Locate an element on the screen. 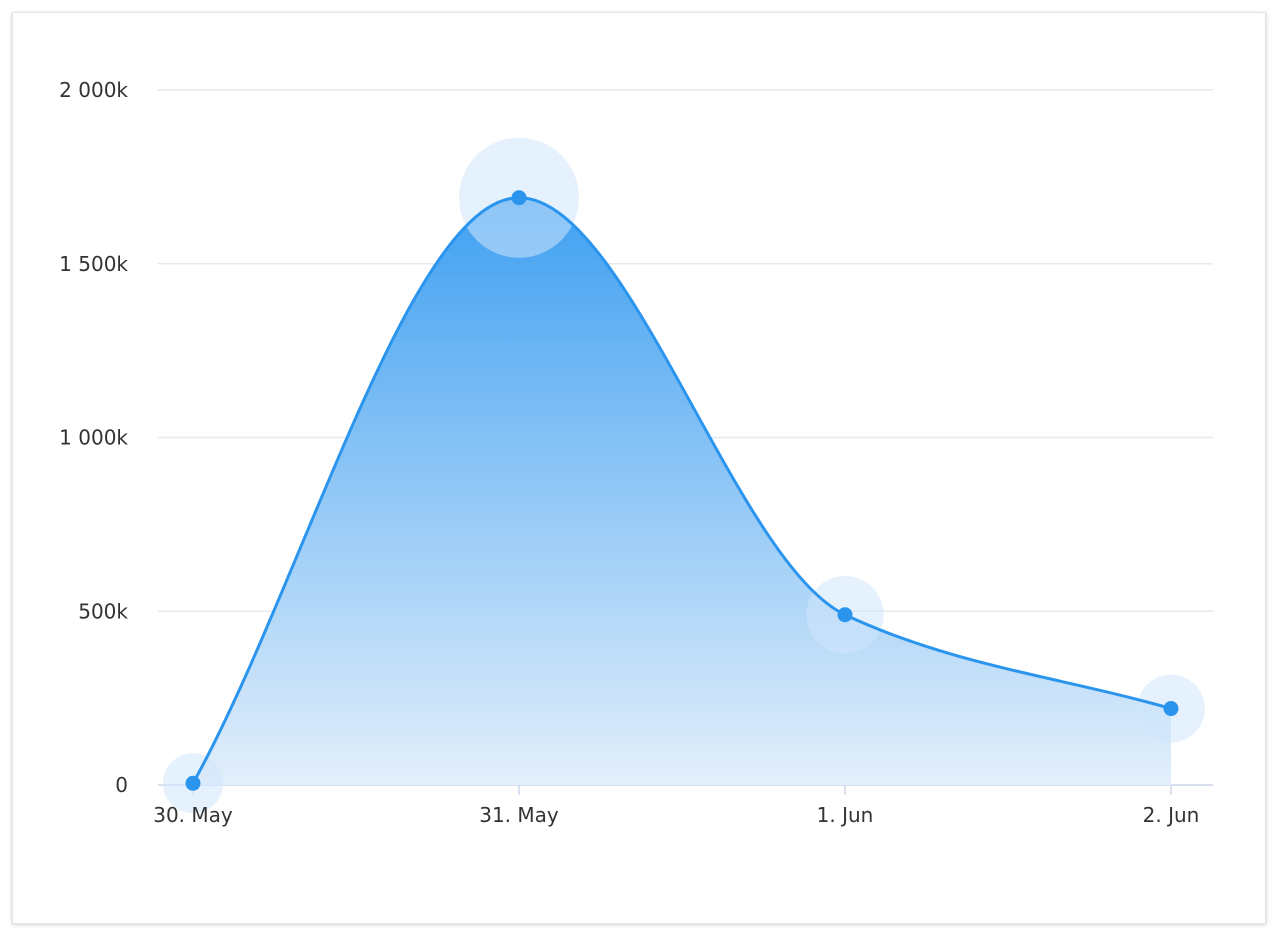 The image size is (1280, 942). x-tick-label: 2. Jun is located at coordinates (1171, 815).